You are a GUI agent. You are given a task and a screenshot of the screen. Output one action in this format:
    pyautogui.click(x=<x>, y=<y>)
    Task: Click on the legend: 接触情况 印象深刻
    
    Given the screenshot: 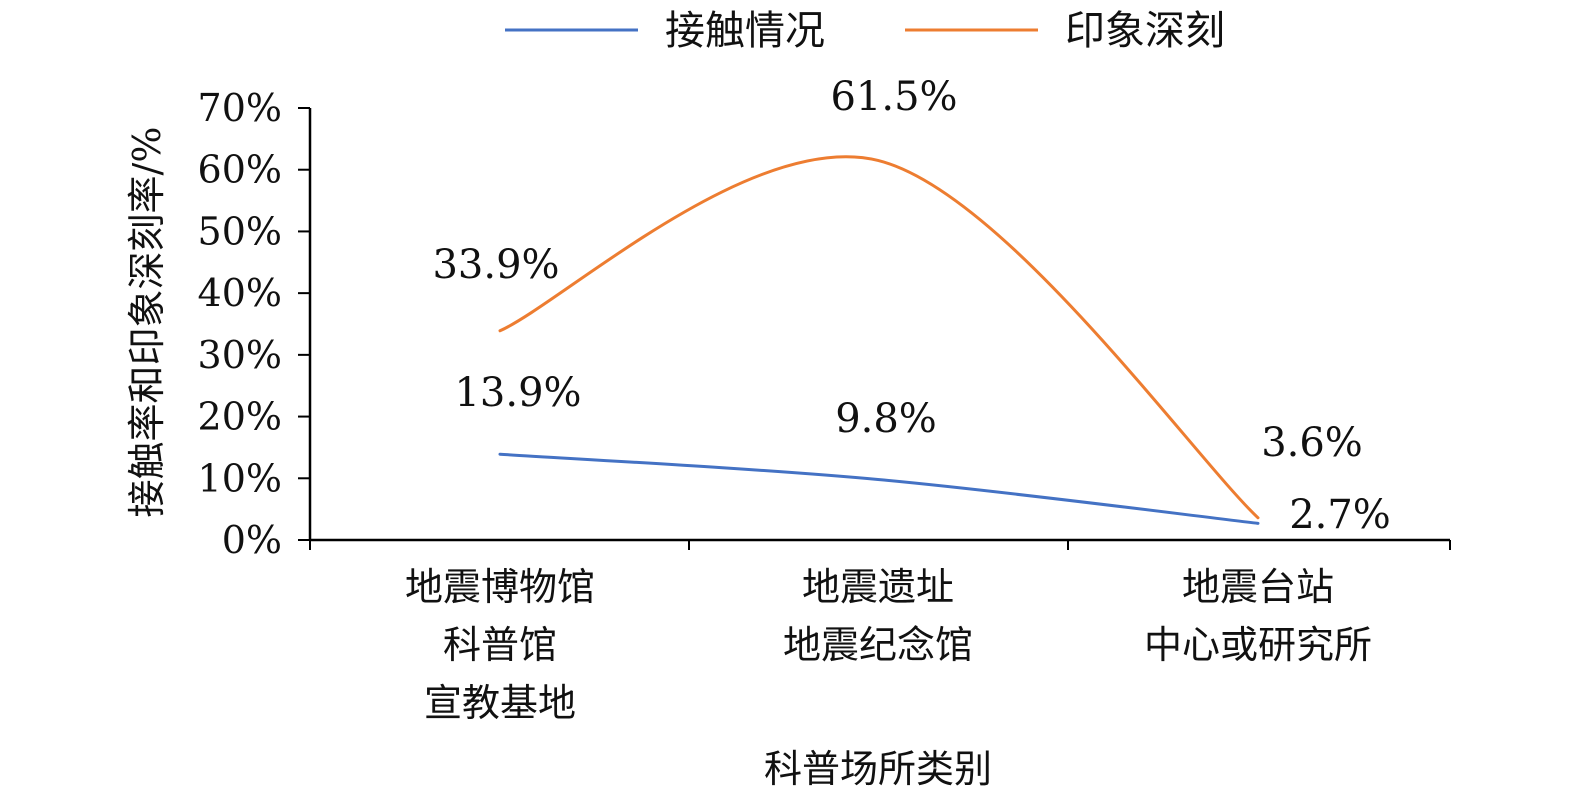 What is the action you would take?
    pyautogui.click(x=865, y=31)
    